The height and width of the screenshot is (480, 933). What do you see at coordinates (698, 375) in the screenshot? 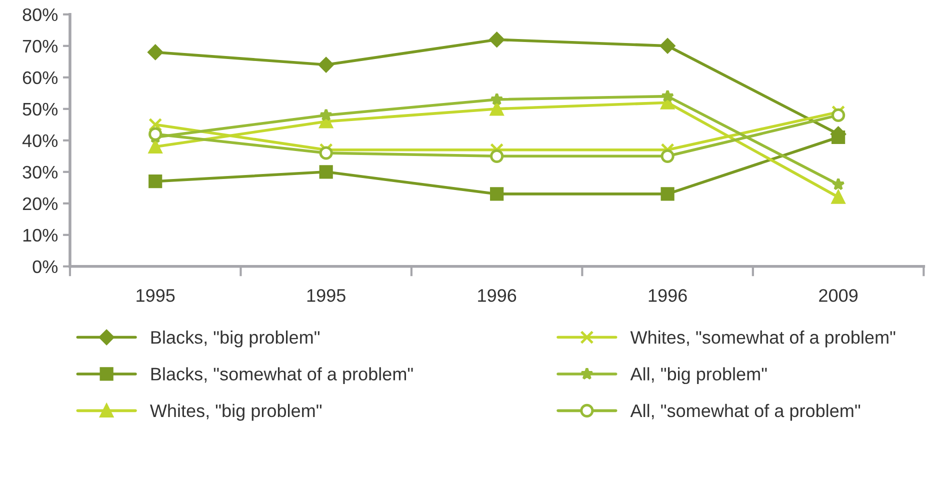
I see `legend-label: All, "big problem"` at bounding box center [698, 375].